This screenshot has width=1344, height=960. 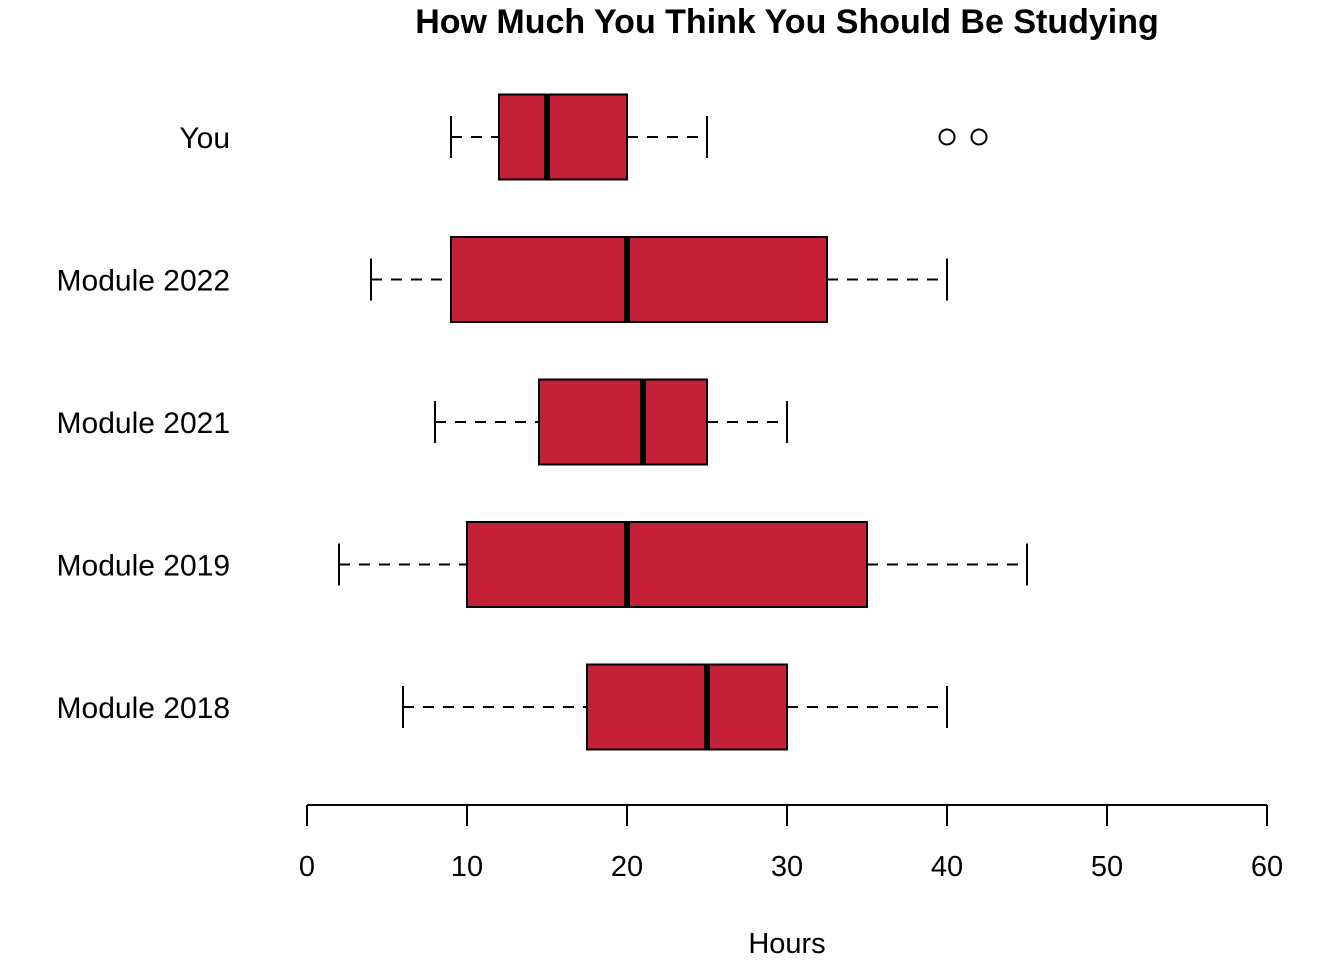 I want to click on x-tick-label: 0, so click(x=307, y=867).